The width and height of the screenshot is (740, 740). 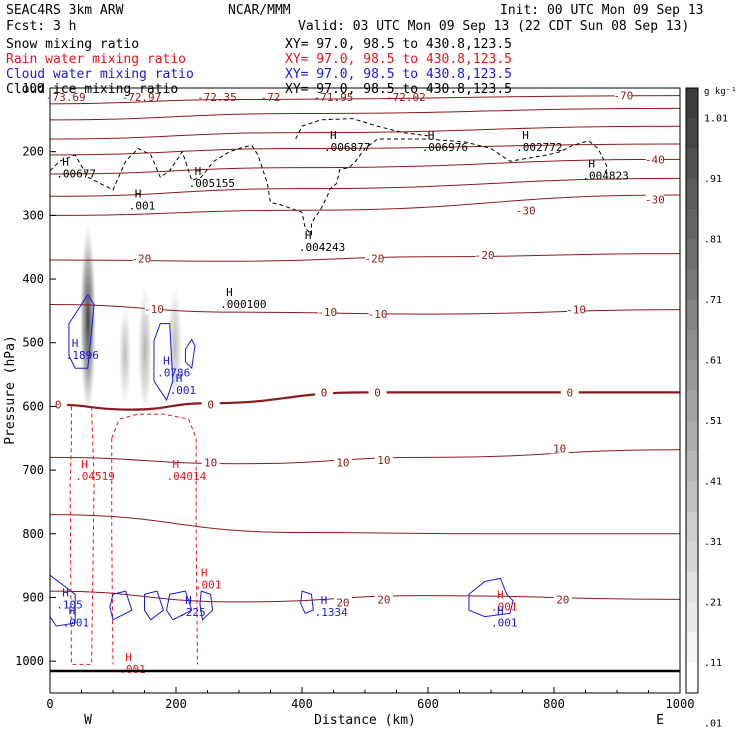 What do you see at coordinates (33, 597) in the screenshot?
I see `y-tick-label: 900` at bounding box center [33, 597].